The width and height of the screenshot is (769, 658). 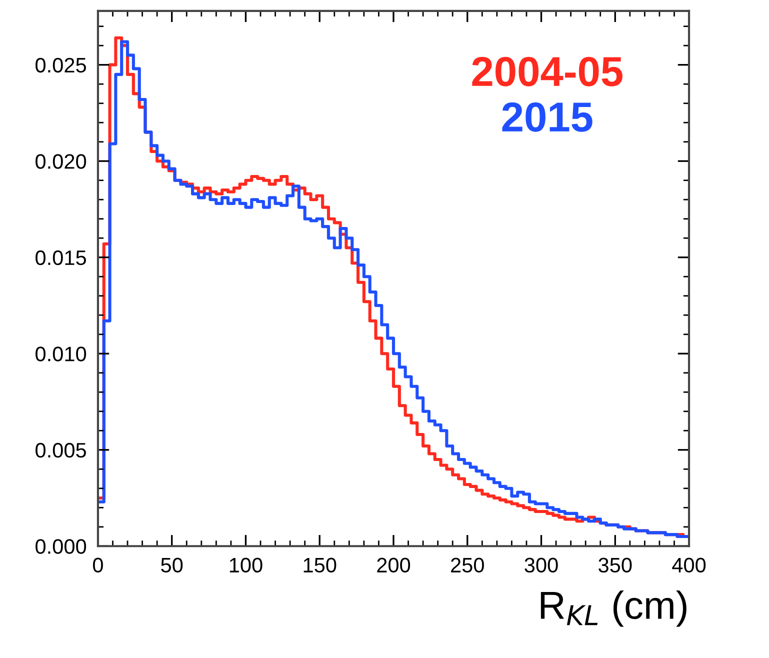 What do you see at coordinates (246, 565) in the screenshot?
I see `x-tick-label: 100` at bounding box center [246, 565].